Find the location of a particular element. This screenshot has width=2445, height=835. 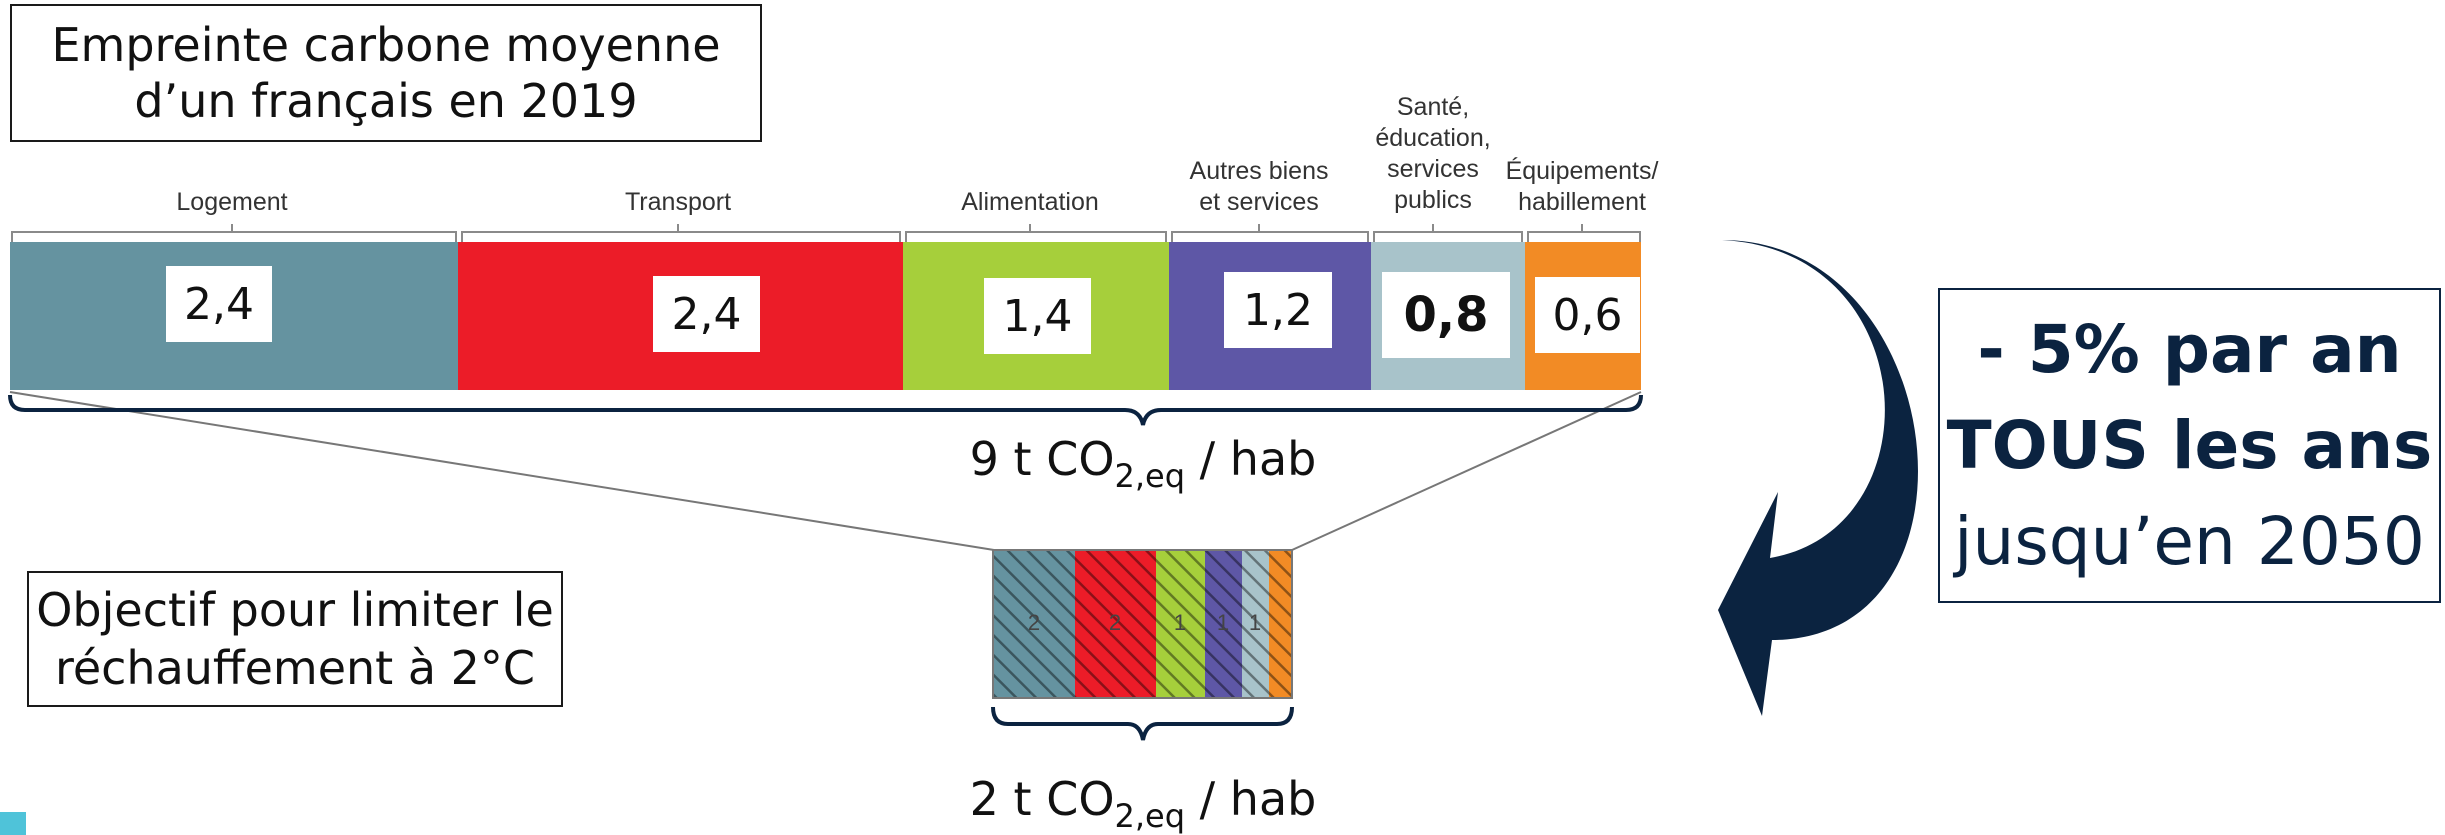

objective-line-2: réchauffement à 2°C is located at coordinates (295, 668).